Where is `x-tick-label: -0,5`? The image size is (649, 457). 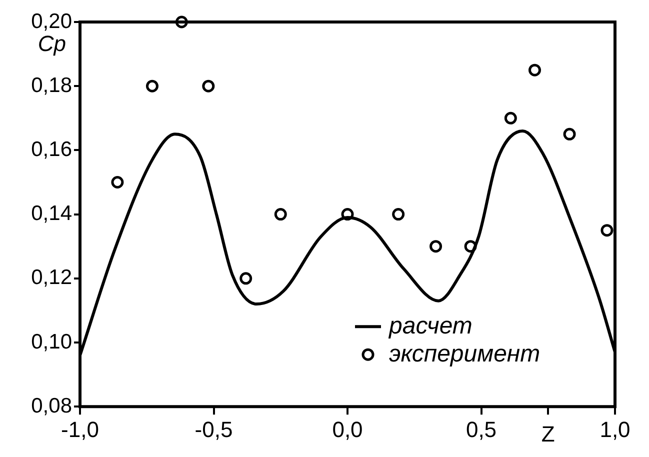 x-tick-label: -0,5 is located at coordinates (213, 429).